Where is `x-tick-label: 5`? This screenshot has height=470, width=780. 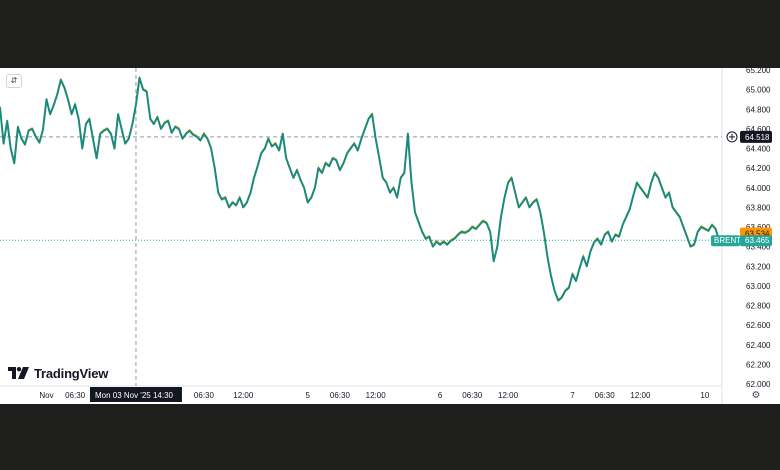
x-tick-label: 5 is located at coordinates (307, 395).